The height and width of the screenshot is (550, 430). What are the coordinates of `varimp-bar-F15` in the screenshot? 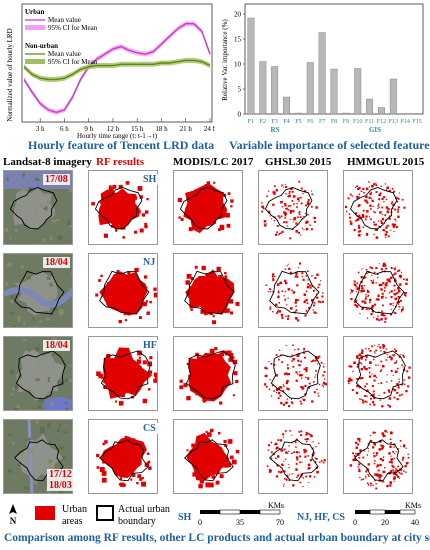 It's located at (417, 114).